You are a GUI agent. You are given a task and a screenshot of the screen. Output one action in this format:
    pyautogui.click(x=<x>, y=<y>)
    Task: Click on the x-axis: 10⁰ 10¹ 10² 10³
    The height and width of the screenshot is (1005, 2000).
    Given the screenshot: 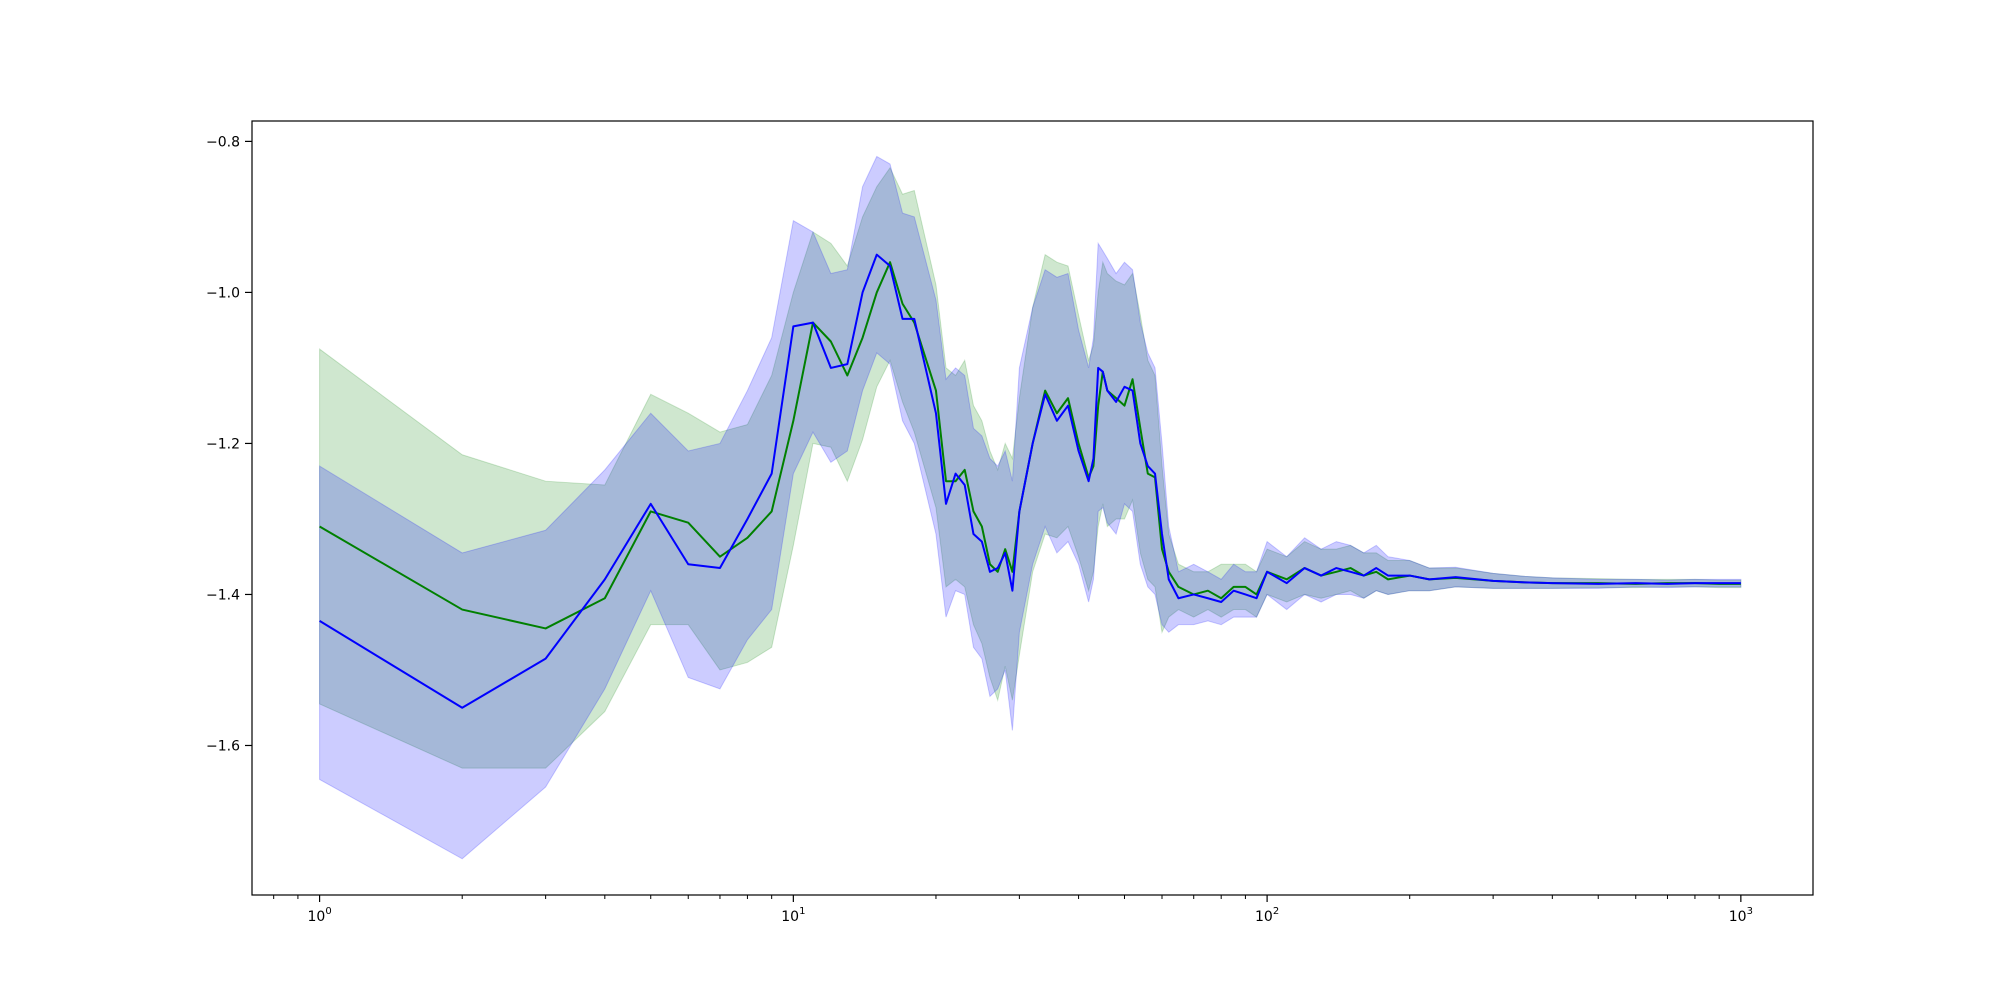 What is the action you would take?
    pyautogui.click(x=1013, y=910)
    